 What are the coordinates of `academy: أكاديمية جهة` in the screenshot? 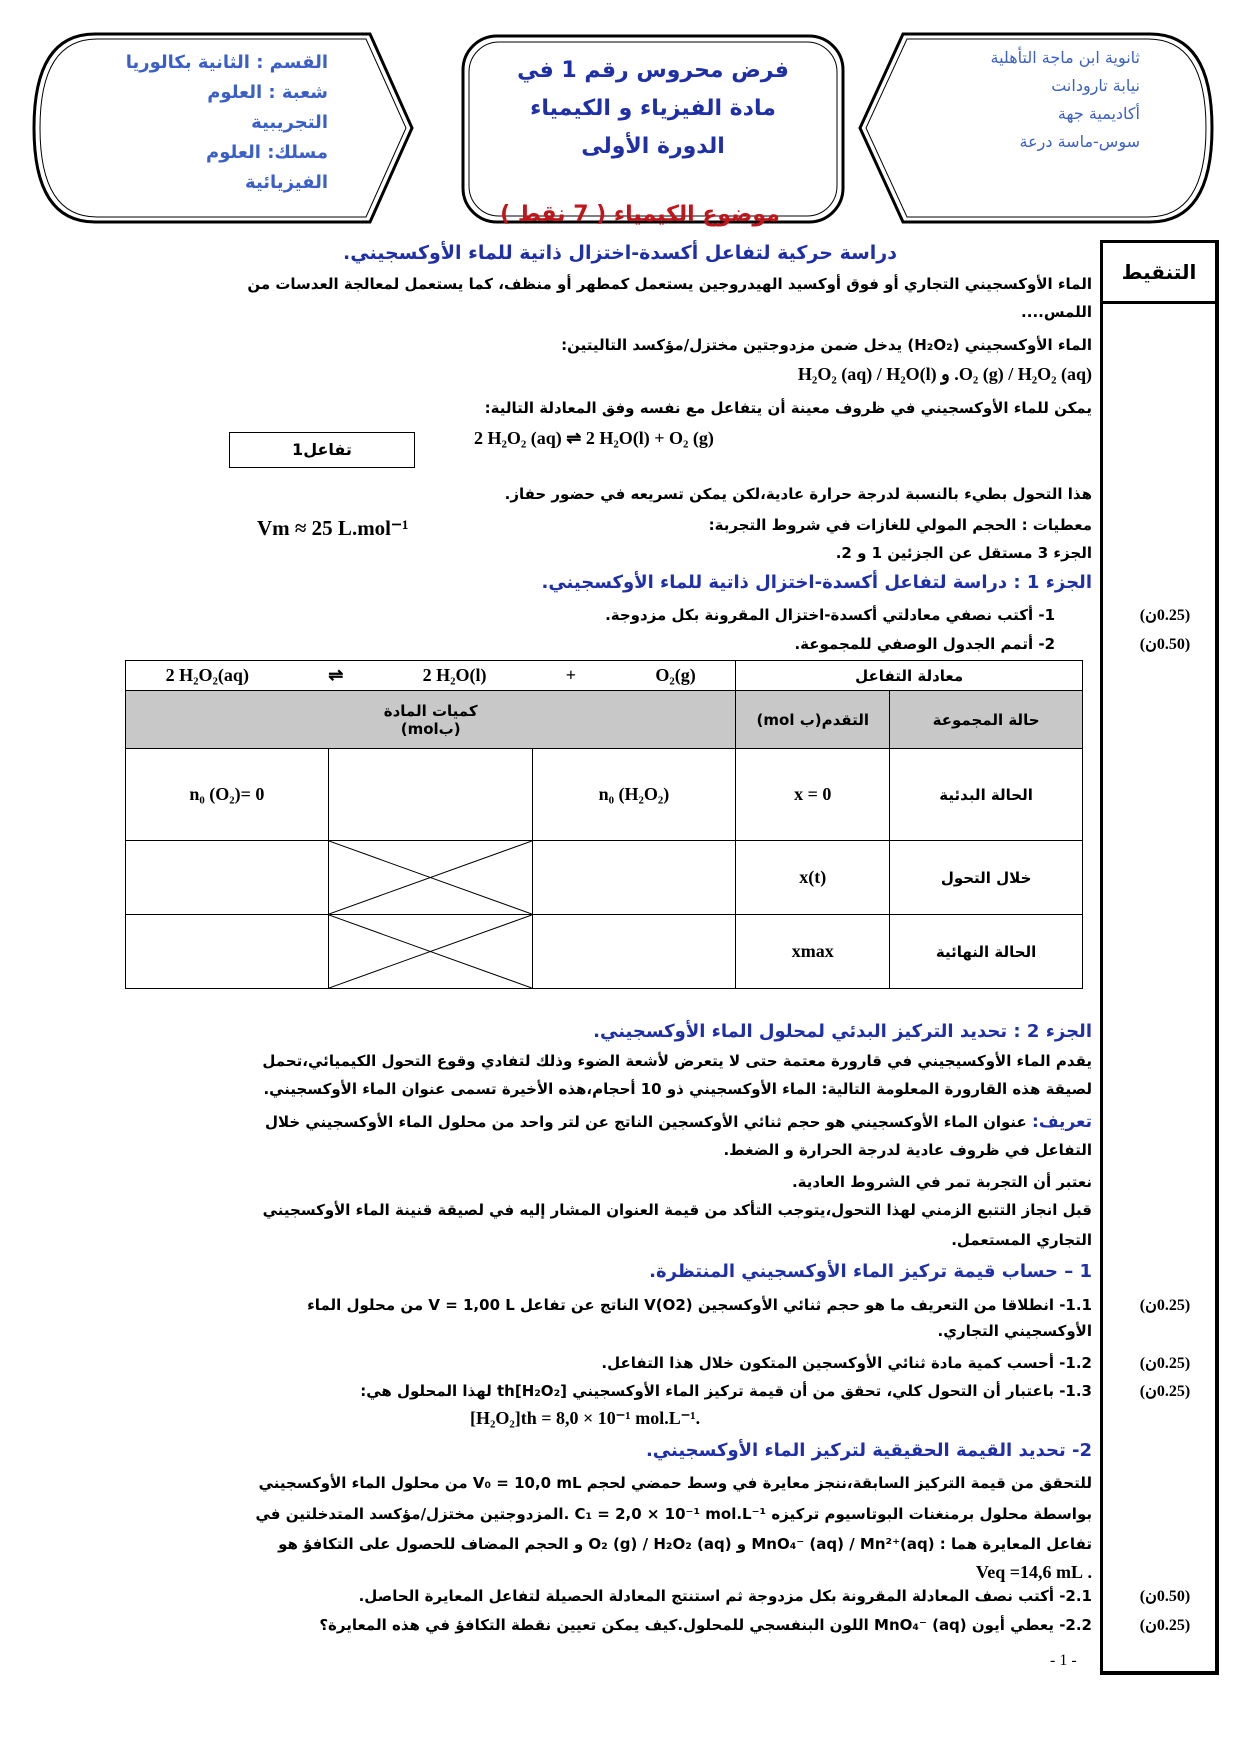 It's located at (1098, 113).